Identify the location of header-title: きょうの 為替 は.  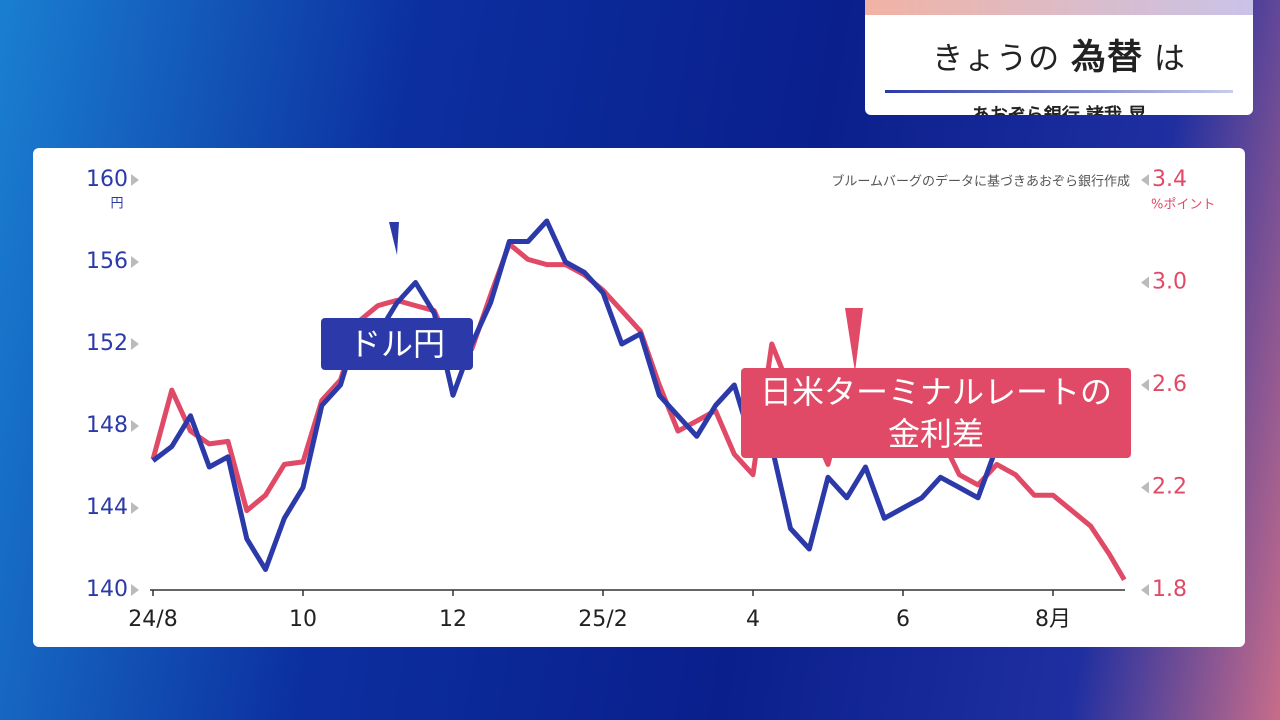
(1059, 54).